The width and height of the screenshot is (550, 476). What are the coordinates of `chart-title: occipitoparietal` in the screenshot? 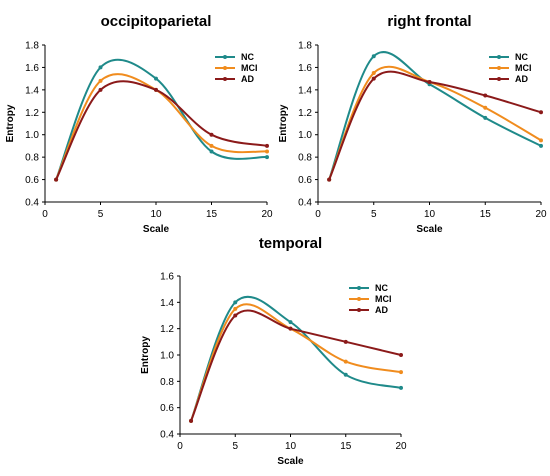 It's located at (156, 21).